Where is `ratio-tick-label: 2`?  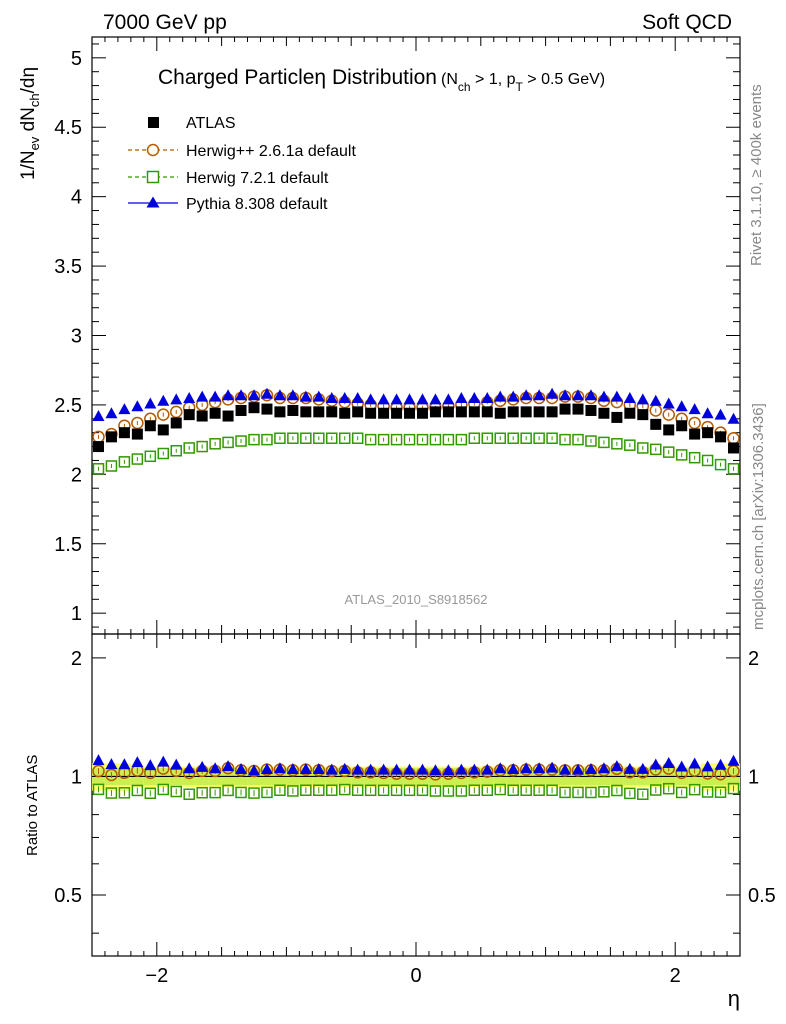 ratio-tick-label: 2 is located at coordinates (76, 659).